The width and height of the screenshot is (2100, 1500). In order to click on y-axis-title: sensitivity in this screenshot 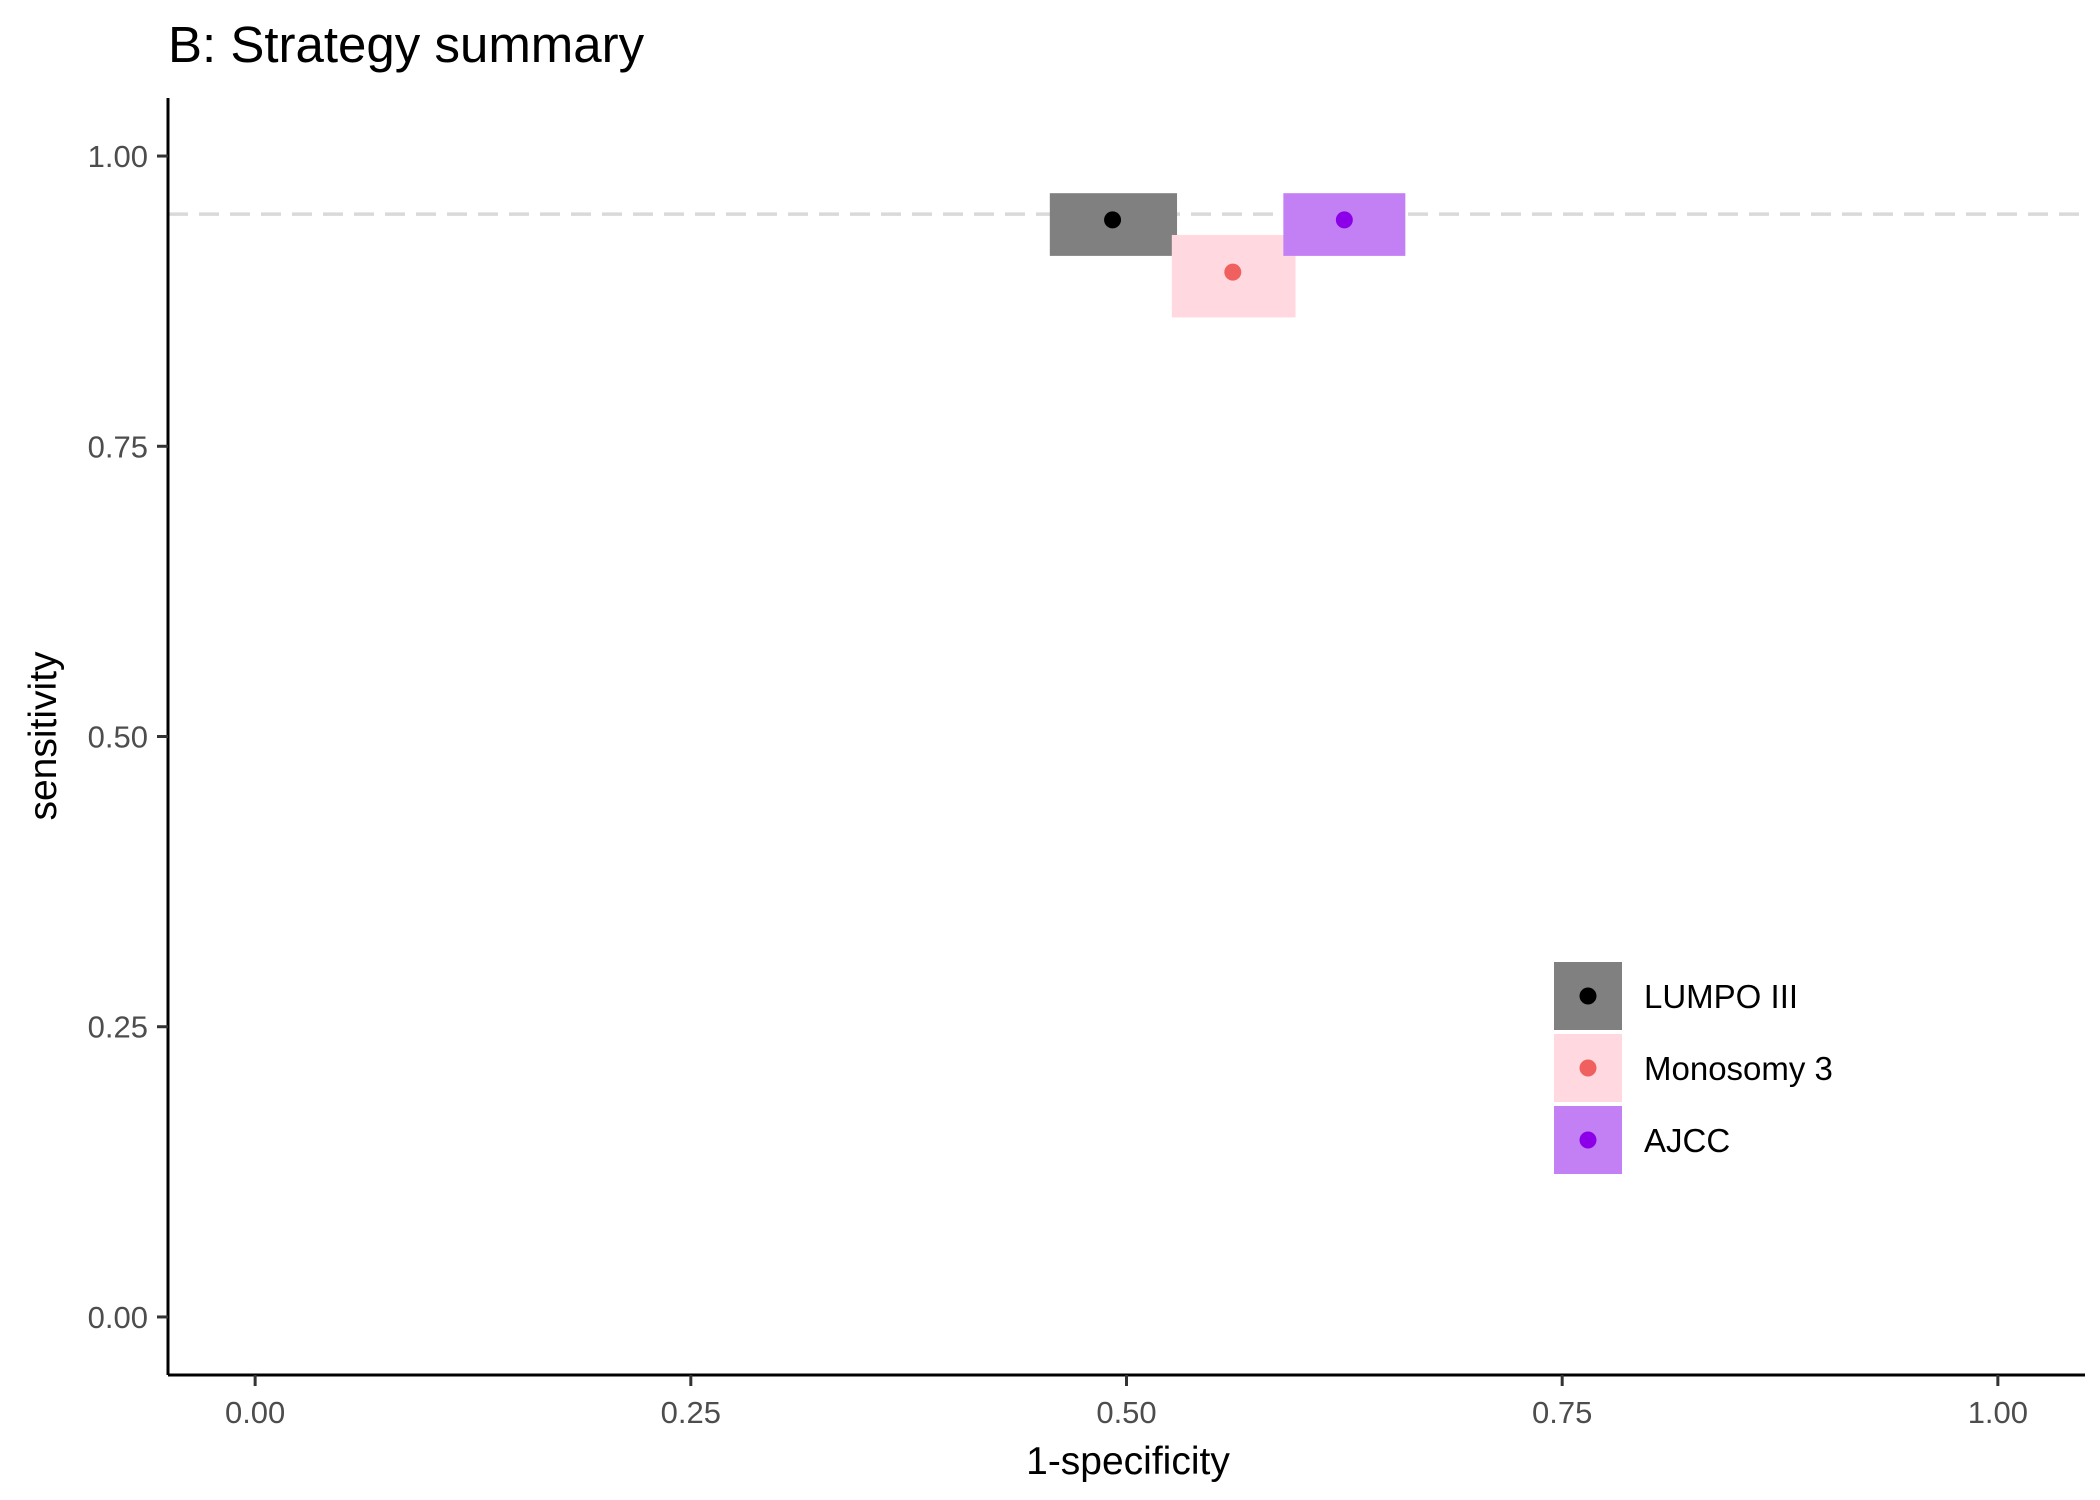, I will do `click(43, 736)`.